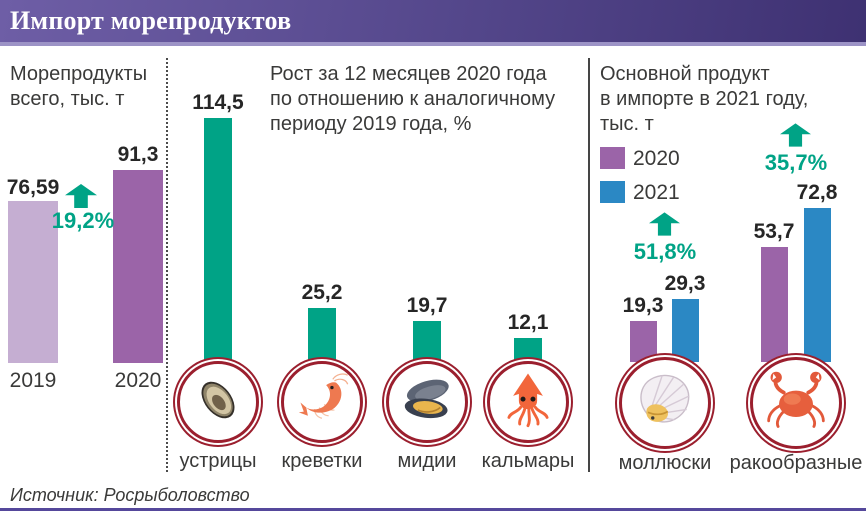  I want to click on divider-right, so click(589, 265).